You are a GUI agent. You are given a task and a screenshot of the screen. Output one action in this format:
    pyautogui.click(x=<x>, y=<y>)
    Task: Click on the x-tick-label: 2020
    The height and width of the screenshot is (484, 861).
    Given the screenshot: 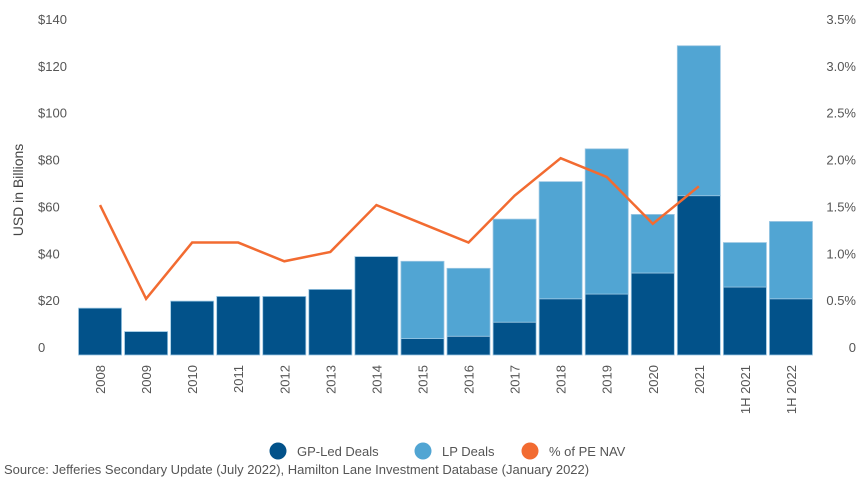 What is the action you would take?
    pyautogui.click(x=653, y=379)
    